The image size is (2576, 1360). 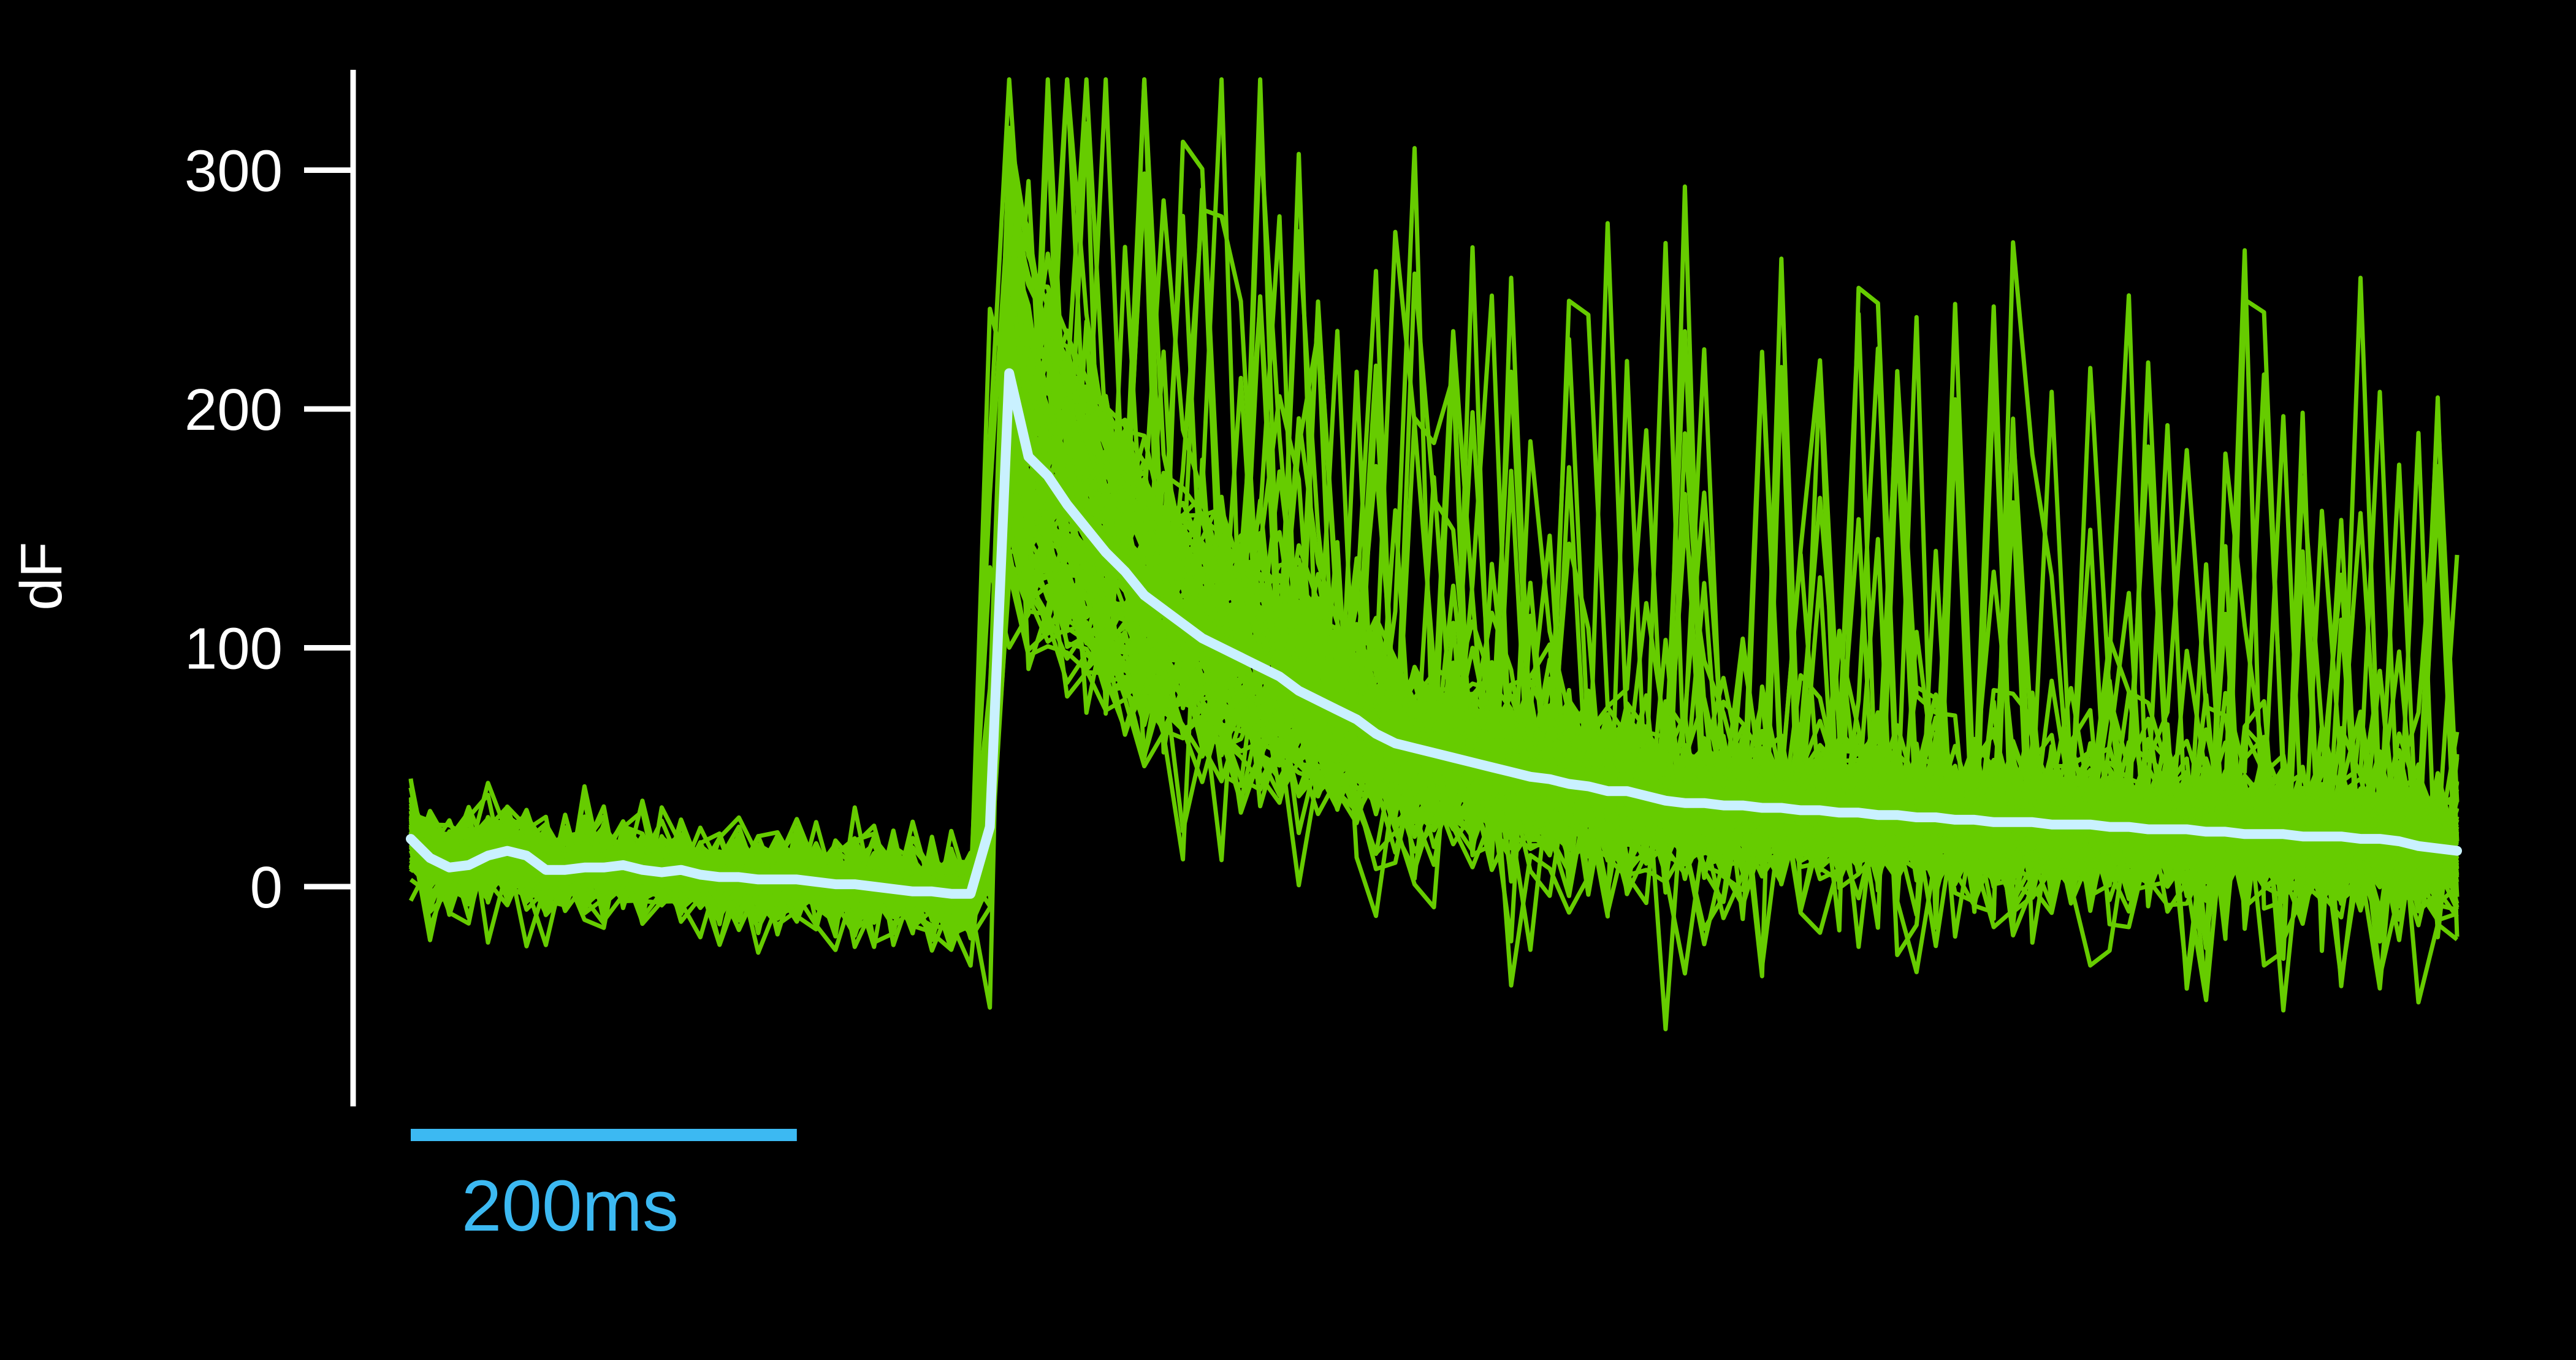 What do you see at coordinates (570, 1206) in the screenshot?
I see `scale-bar-label: 200ms` at bounding box center [570, 1206].